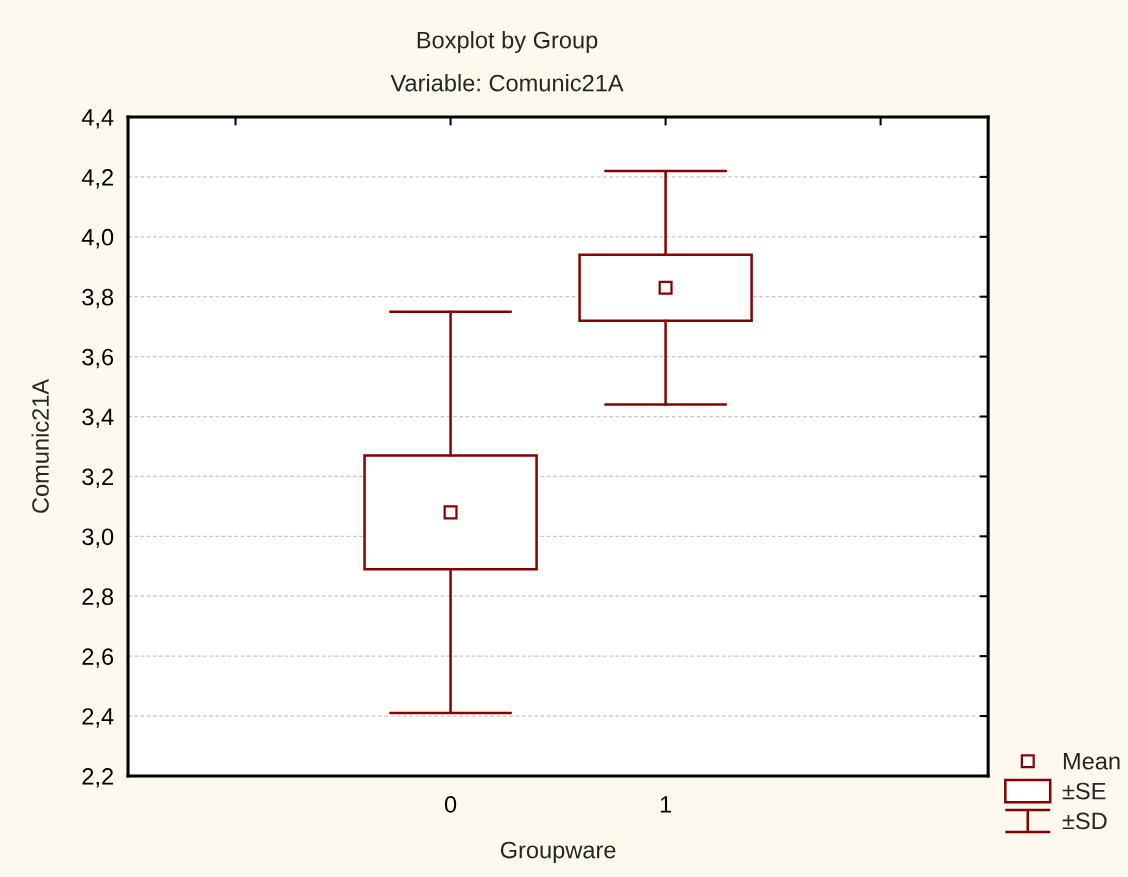  I want to click on y-tick-label: 3,6, so click(98, 358).